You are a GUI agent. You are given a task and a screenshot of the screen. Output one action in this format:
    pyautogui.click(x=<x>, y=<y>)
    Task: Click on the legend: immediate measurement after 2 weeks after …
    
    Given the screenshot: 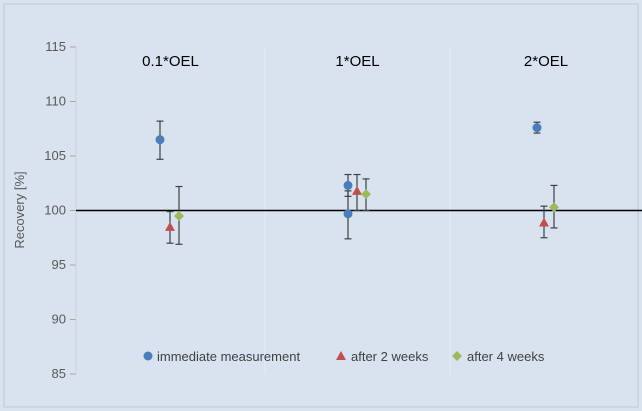 What is the action you would take?
    pyautogui.click(x=344, y=356)
    